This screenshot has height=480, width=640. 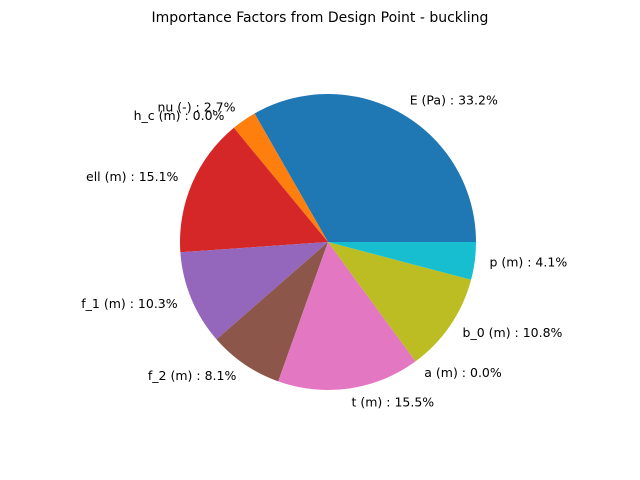 I want to click on pie-slice-label-4: f_1 (m) : 10.3%, so click(x=129, y=303).